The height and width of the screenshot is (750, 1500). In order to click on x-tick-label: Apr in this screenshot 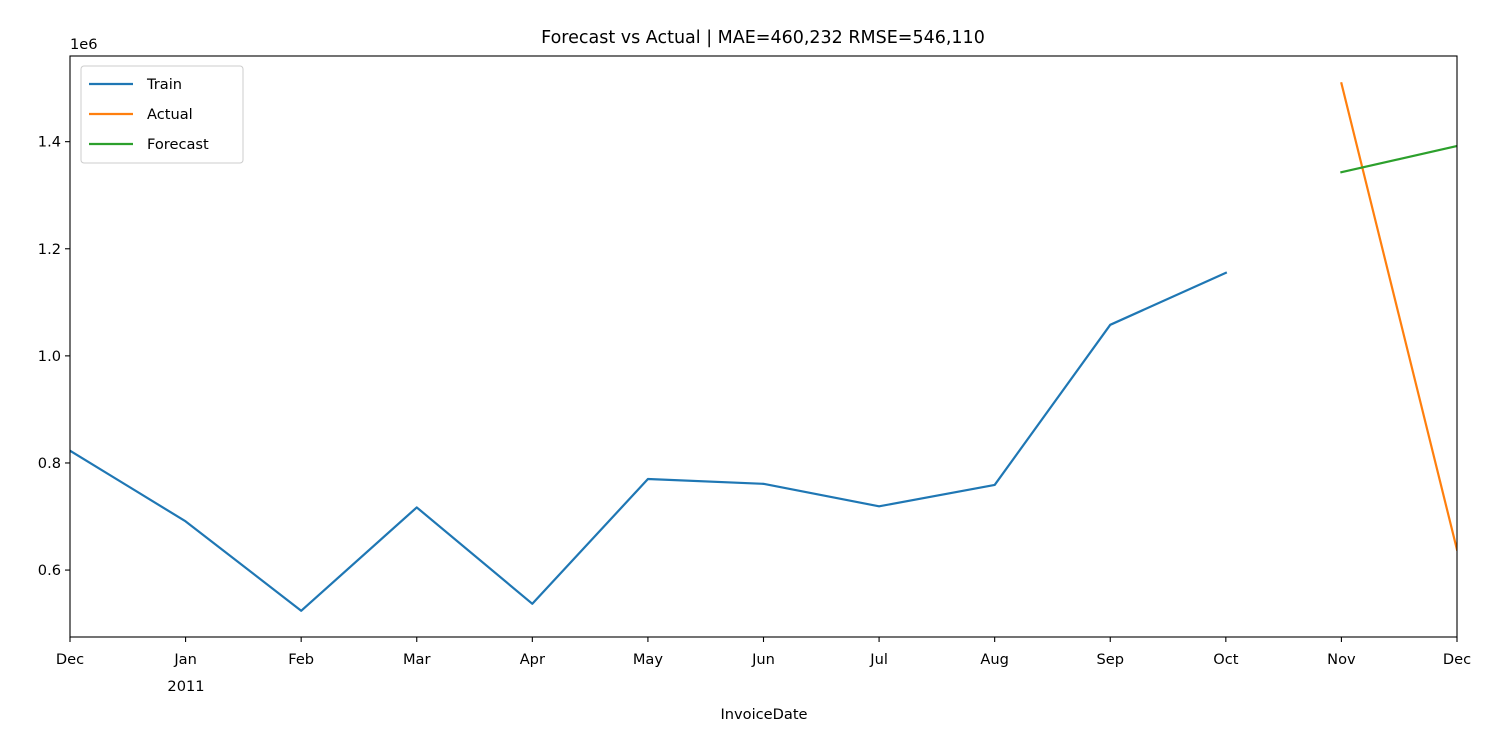, I will do `click(532, 659)`.